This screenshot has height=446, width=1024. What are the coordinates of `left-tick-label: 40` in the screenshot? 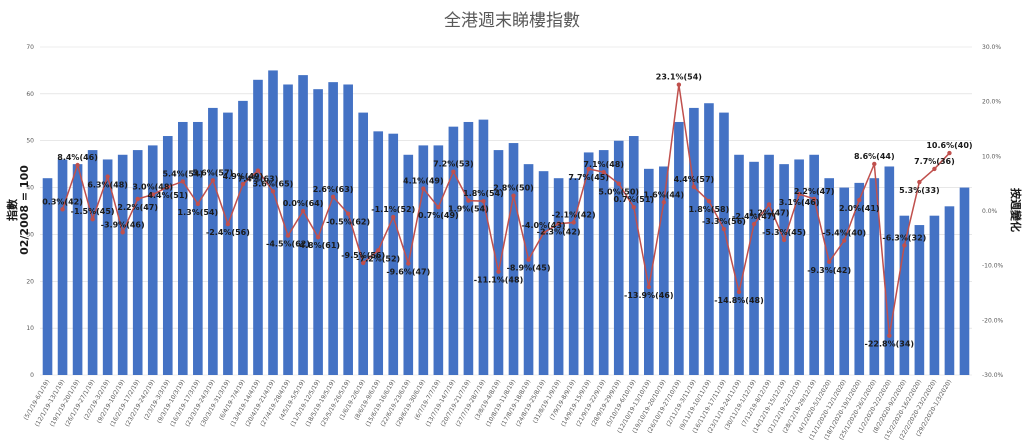 It's located at (30, 188).